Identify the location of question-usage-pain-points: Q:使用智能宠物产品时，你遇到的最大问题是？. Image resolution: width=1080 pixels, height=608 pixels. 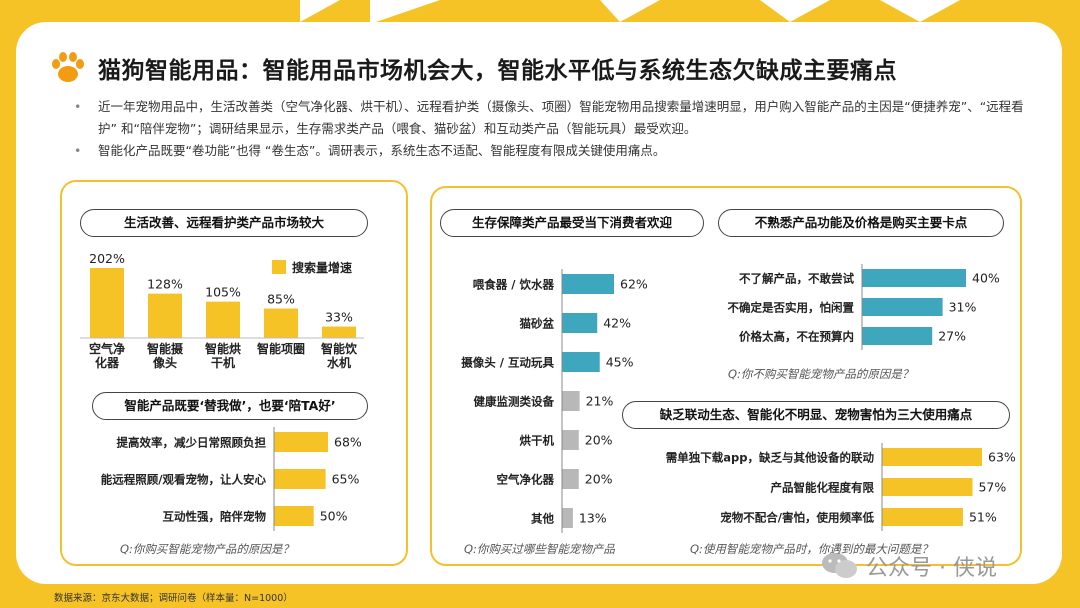
(811, 549).